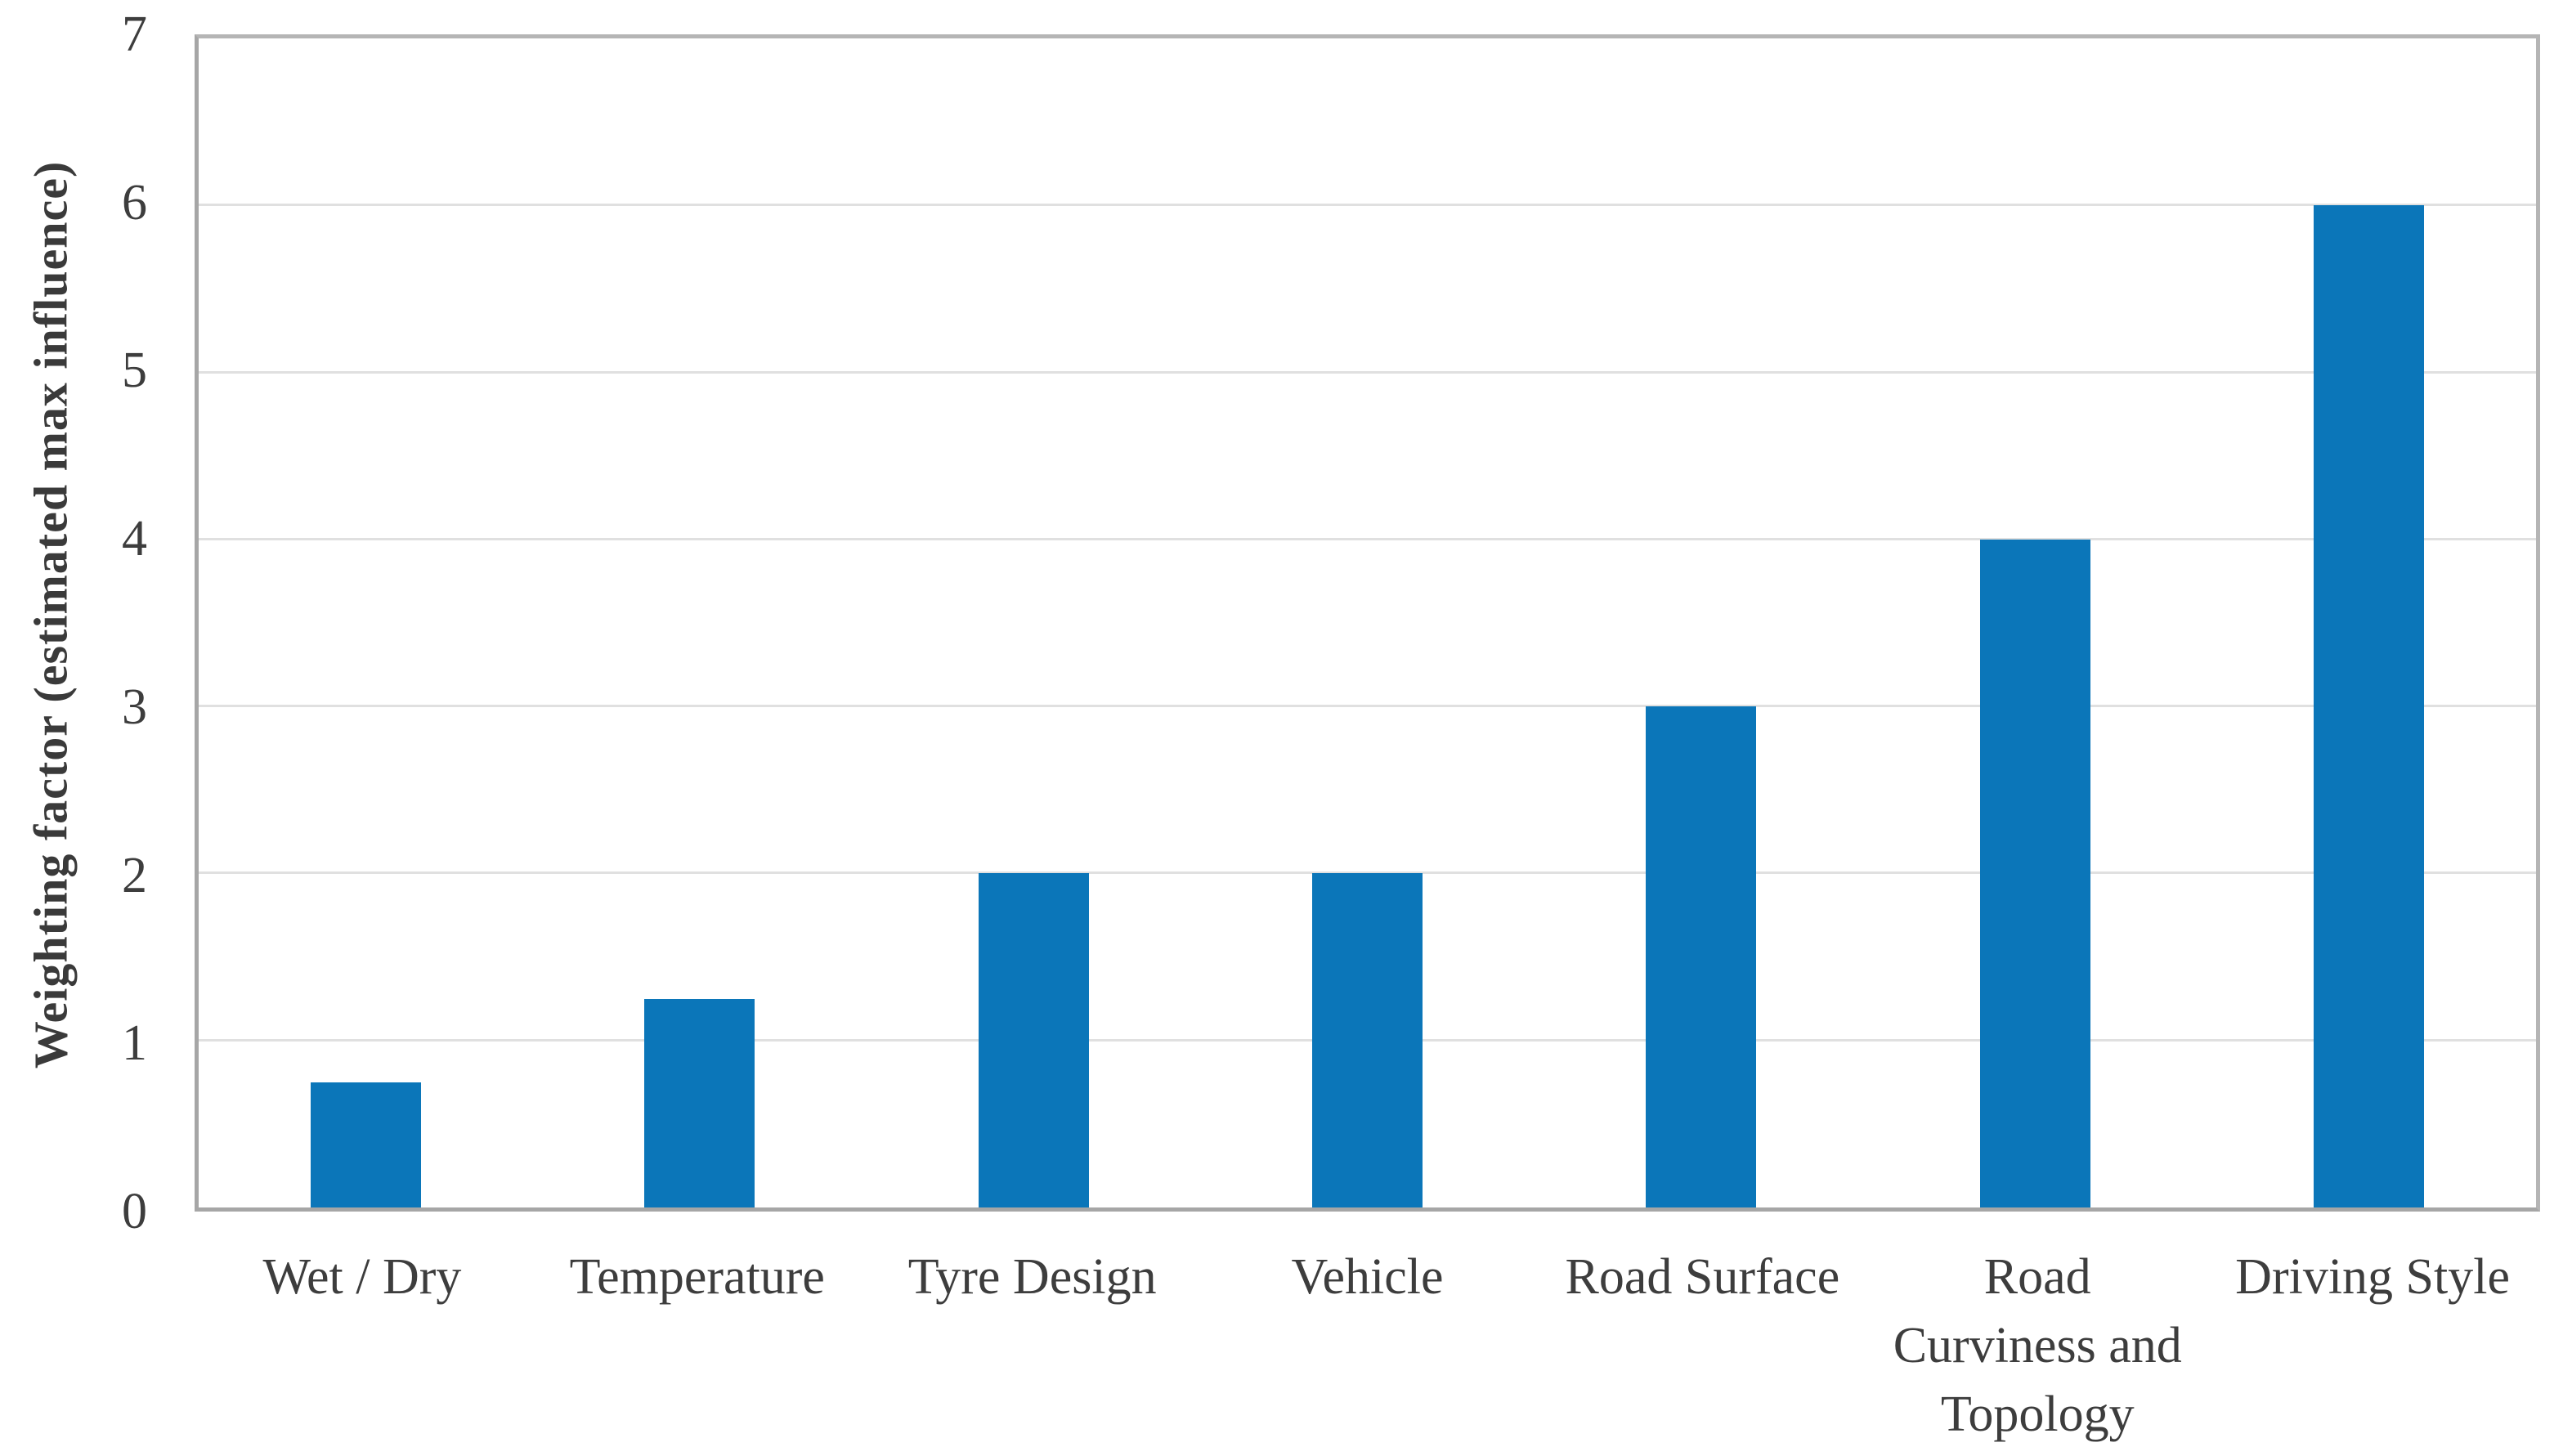  I want to click on y-tick-label: 4, so click(134, 539).